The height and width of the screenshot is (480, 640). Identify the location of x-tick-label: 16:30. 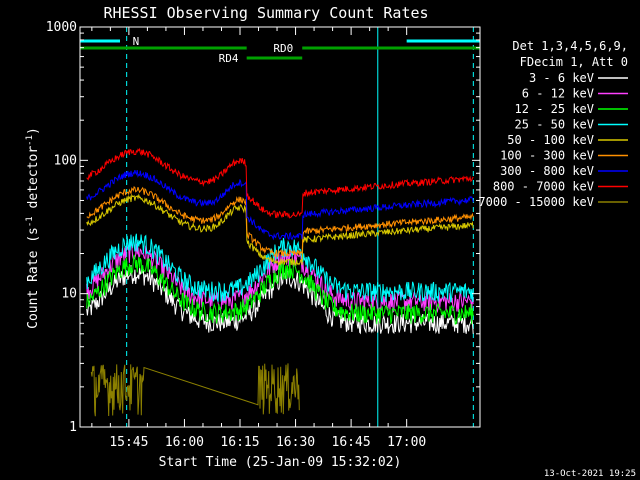
(295, 442).